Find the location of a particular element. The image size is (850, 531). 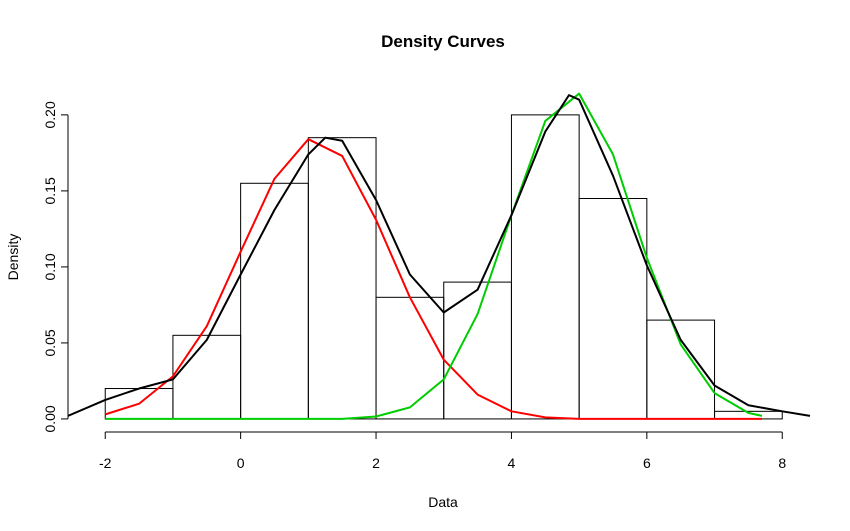

y-tick-label: 0.05 is located at coordinates (50, 342).